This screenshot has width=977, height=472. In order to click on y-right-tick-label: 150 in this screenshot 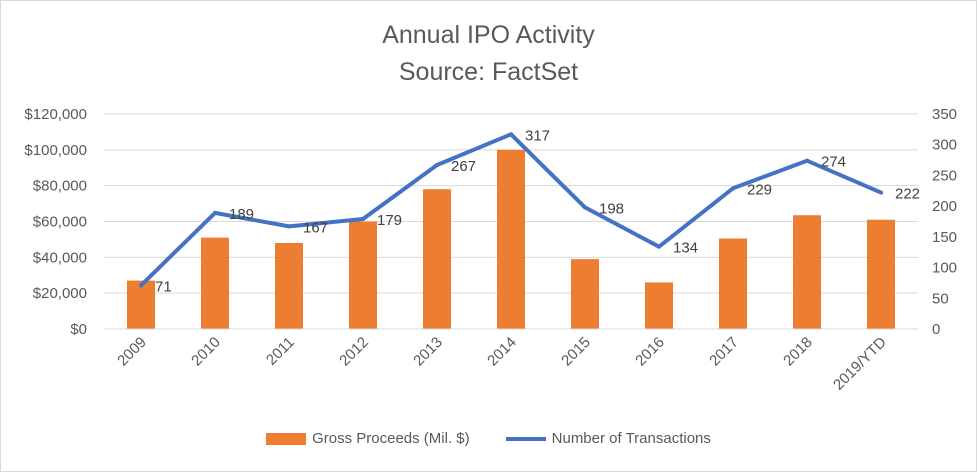, I will do `click(944, 237)`.